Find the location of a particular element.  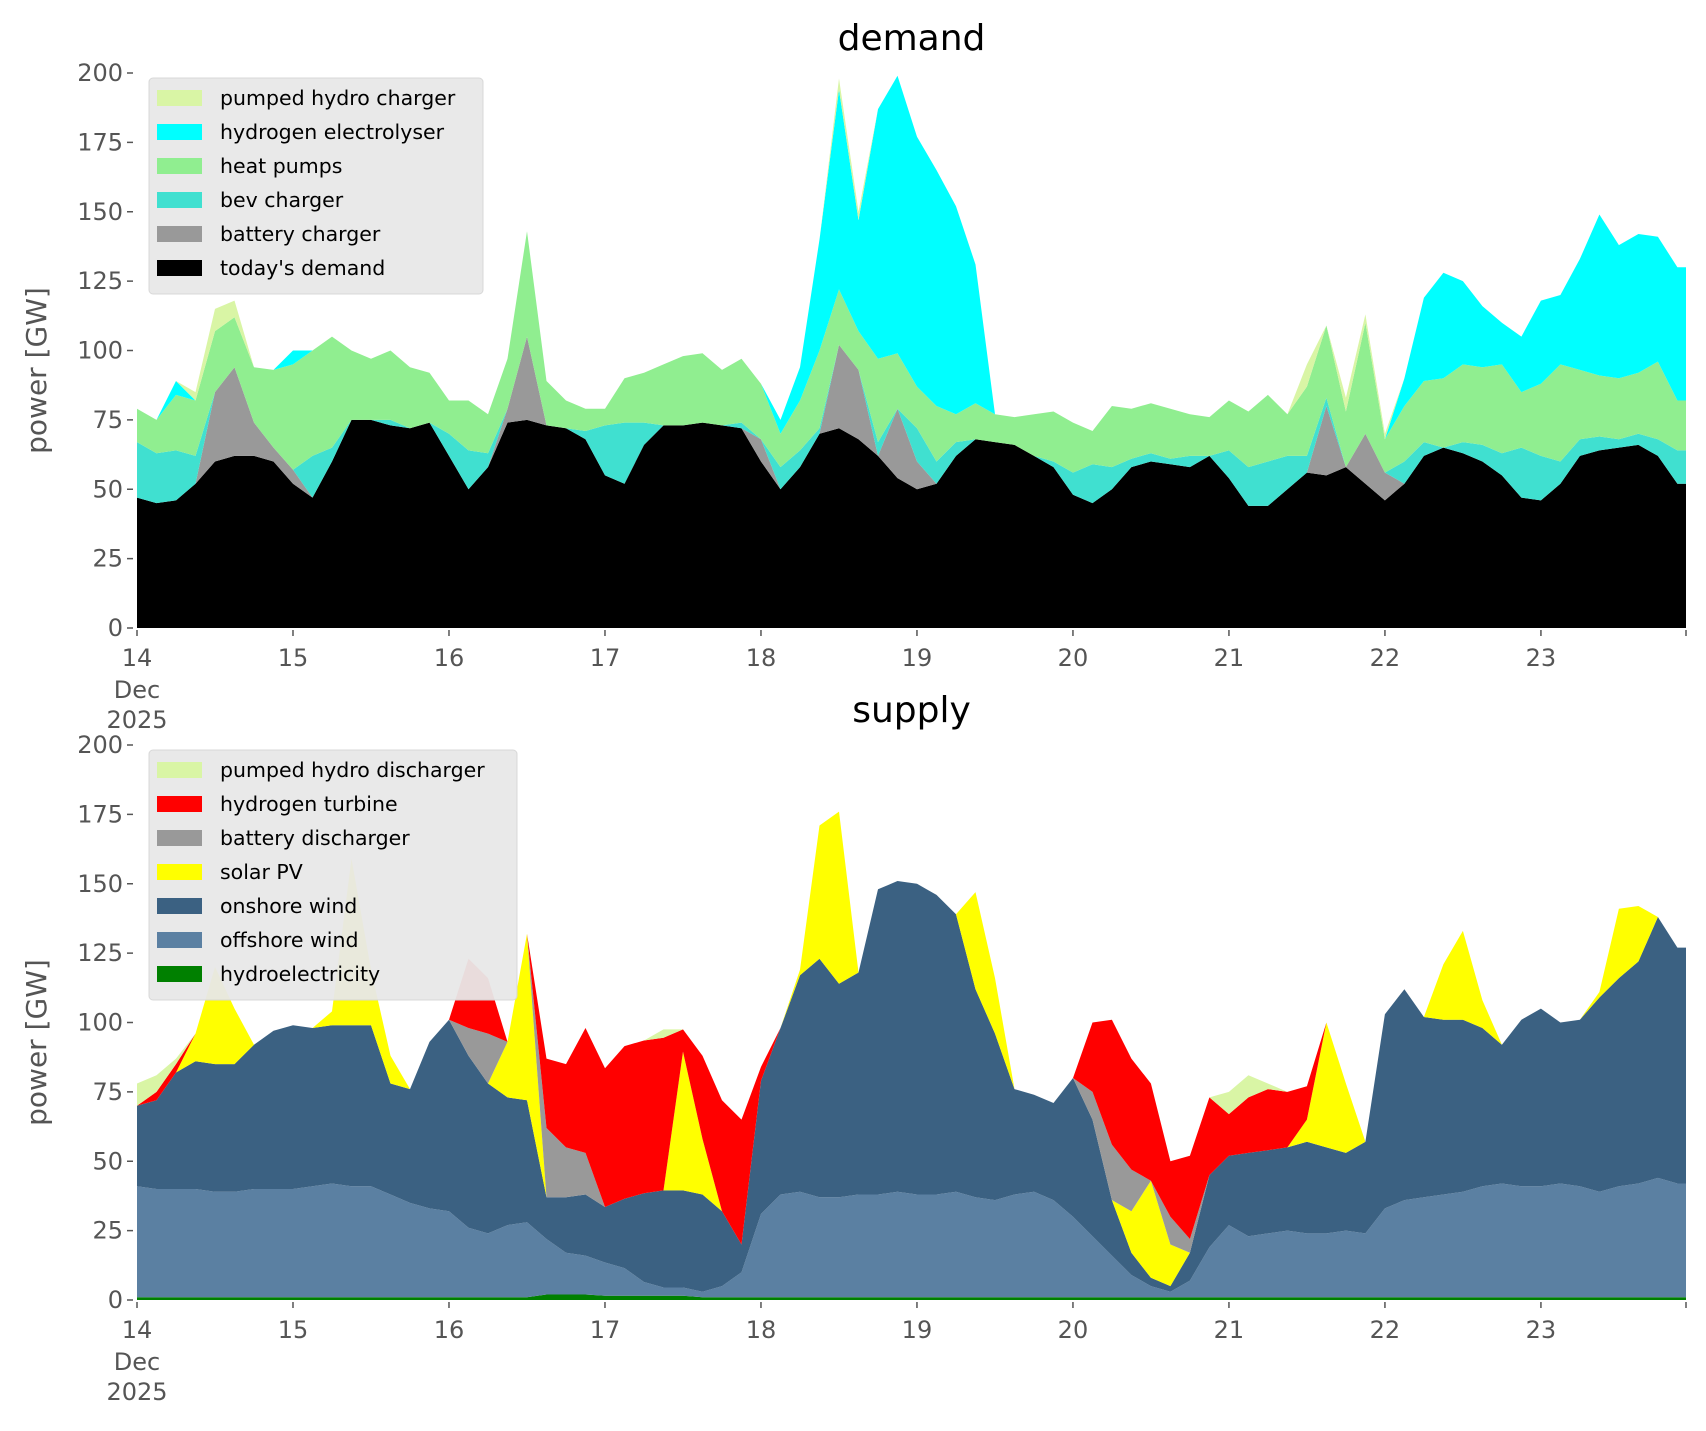

legend-label-battery-charger: battery charger is located at coordinates (300, 234).